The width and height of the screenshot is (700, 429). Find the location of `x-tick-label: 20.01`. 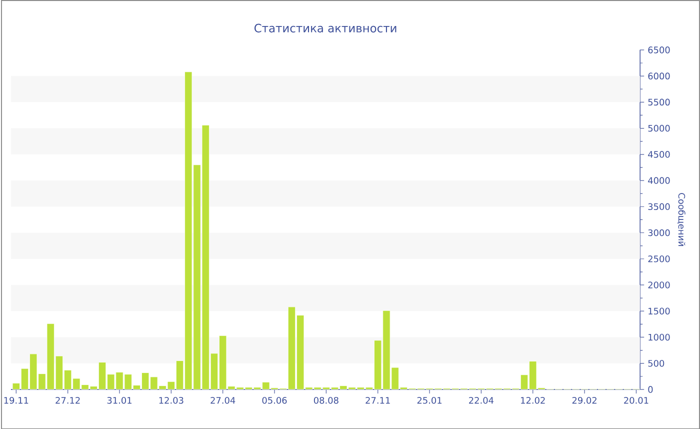

x-tick-label: 20.01 is located at coordinates (636, 400).